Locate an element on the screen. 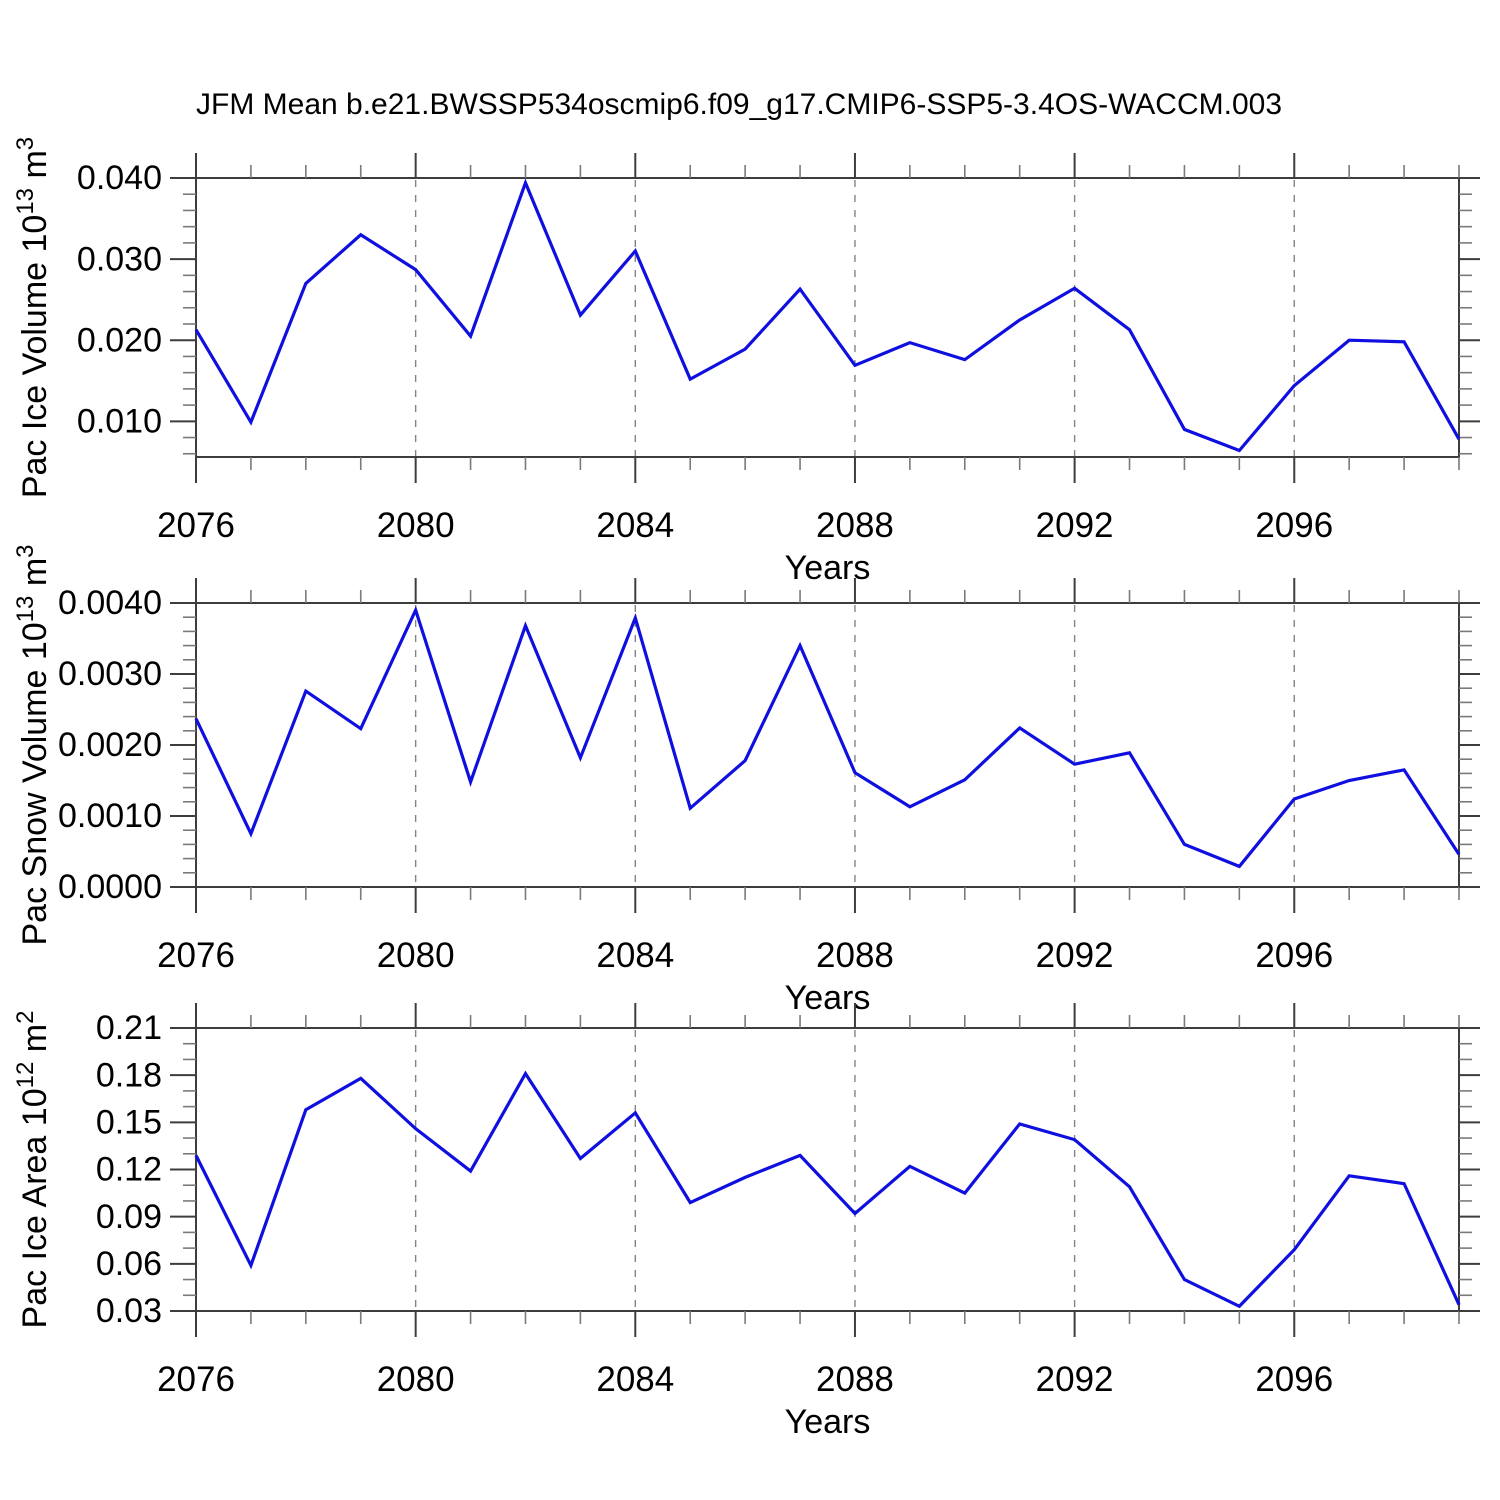 The height and width of the screenshot is (1500, 1500). y-tick-label: 0.03 is located at coordinates (129, 1311).